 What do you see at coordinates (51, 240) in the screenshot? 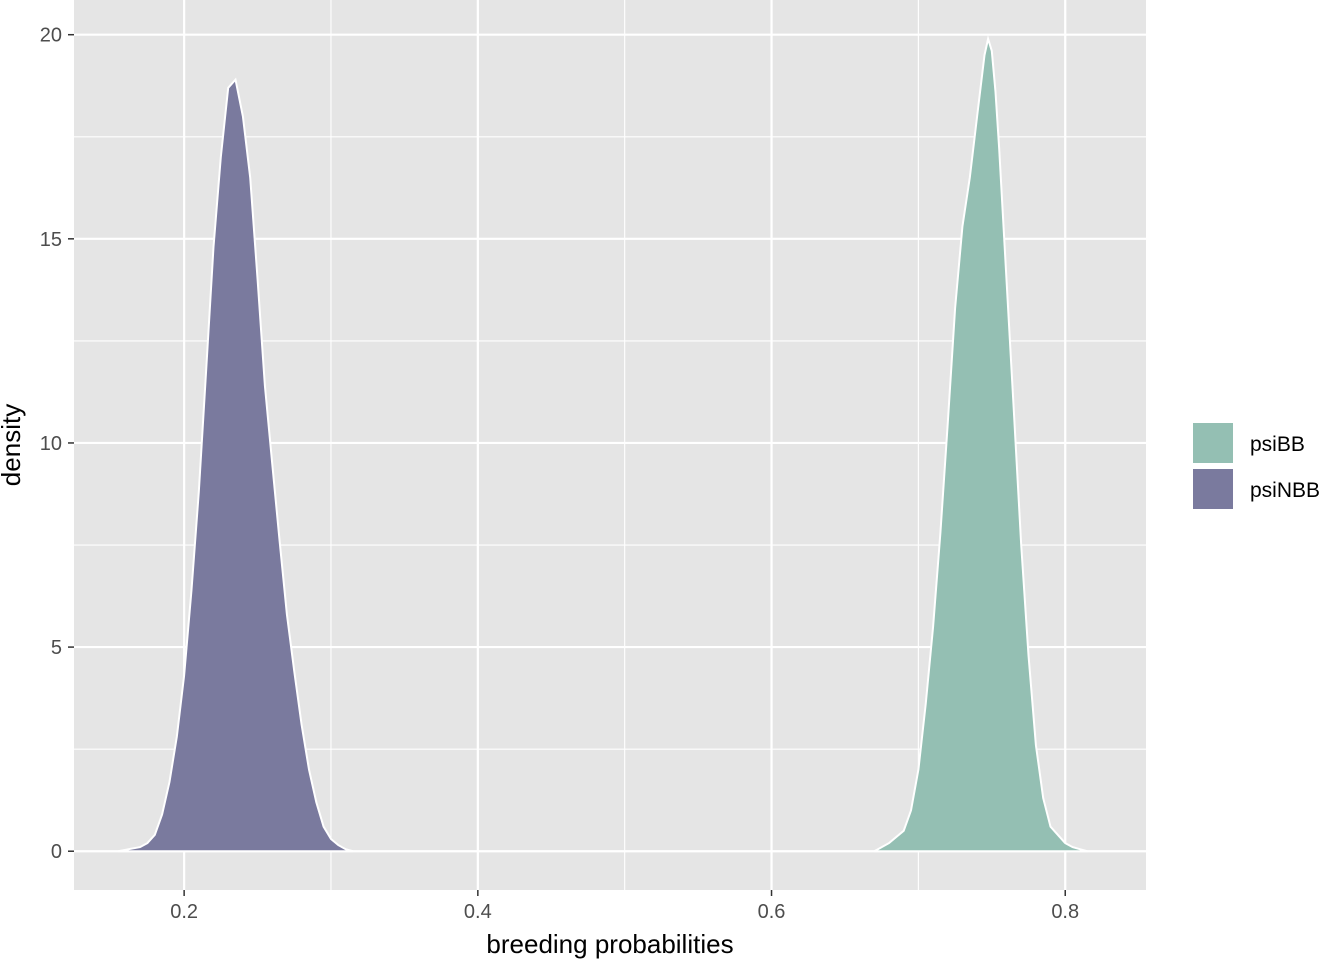
I see `y-tick-label: 15` at bounding box center [51, 240].